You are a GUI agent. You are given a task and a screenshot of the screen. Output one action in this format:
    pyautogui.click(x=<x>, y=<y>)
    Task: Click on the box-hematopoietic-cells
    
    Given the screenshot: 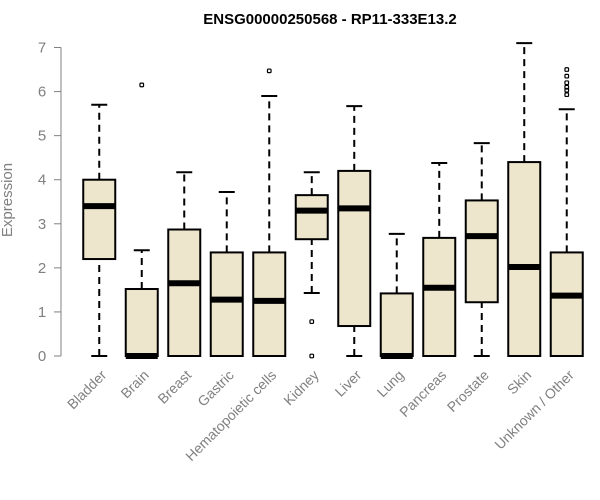 What is the action you would take?
    pyautogui.click(x=269, y=212)
    